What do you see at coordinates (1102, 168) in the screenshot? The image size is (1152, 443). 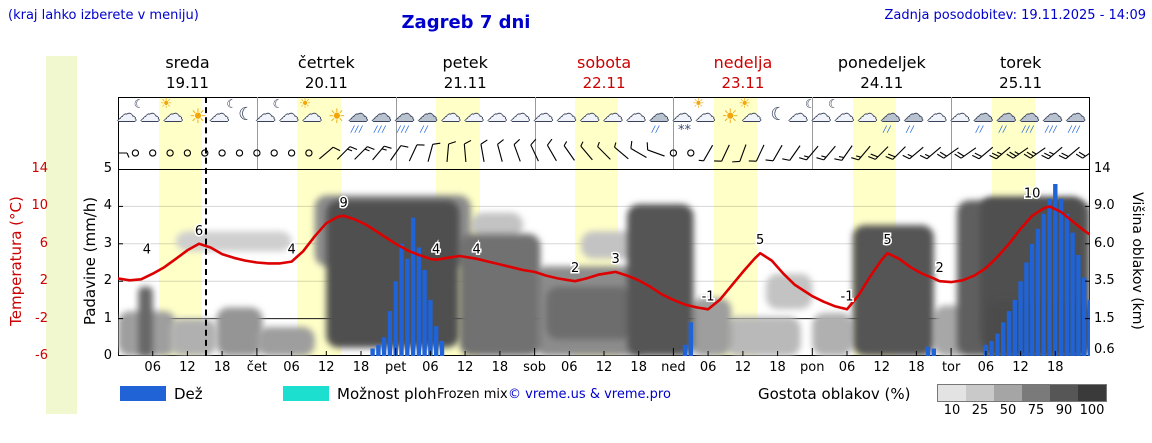 I see `cloud-height-tick-label: 14` at bounding box center [1102, 168].